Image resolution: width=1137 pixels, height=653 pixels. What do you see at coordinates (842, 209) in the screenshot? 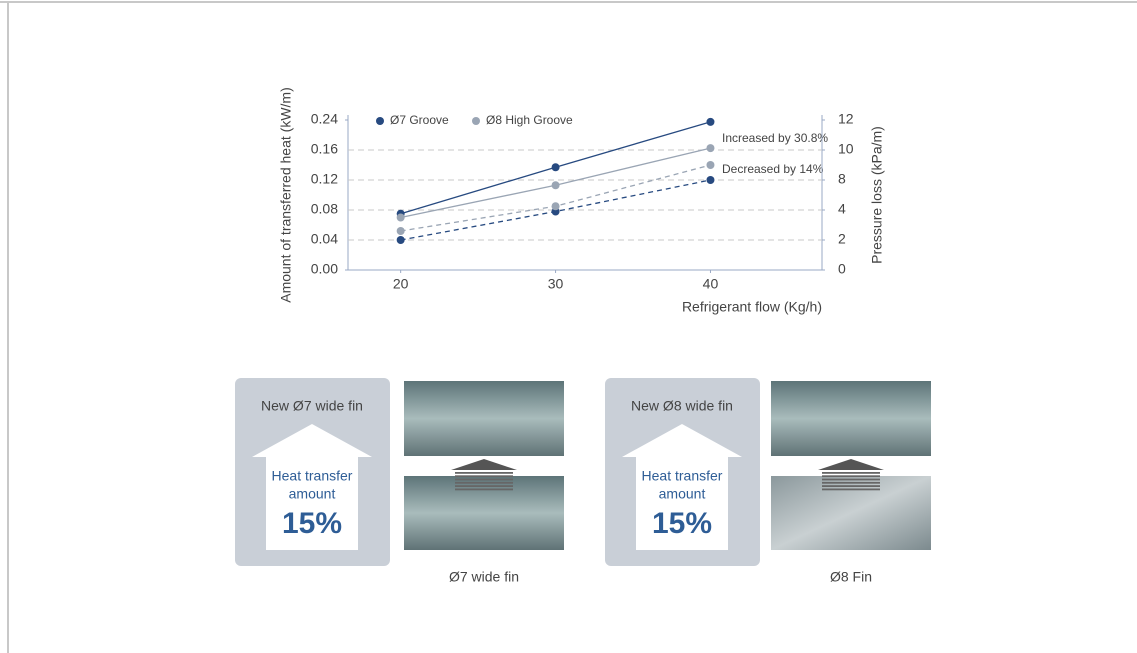
I see `y2-tick-label: 4` at bounding box center [842, 209].